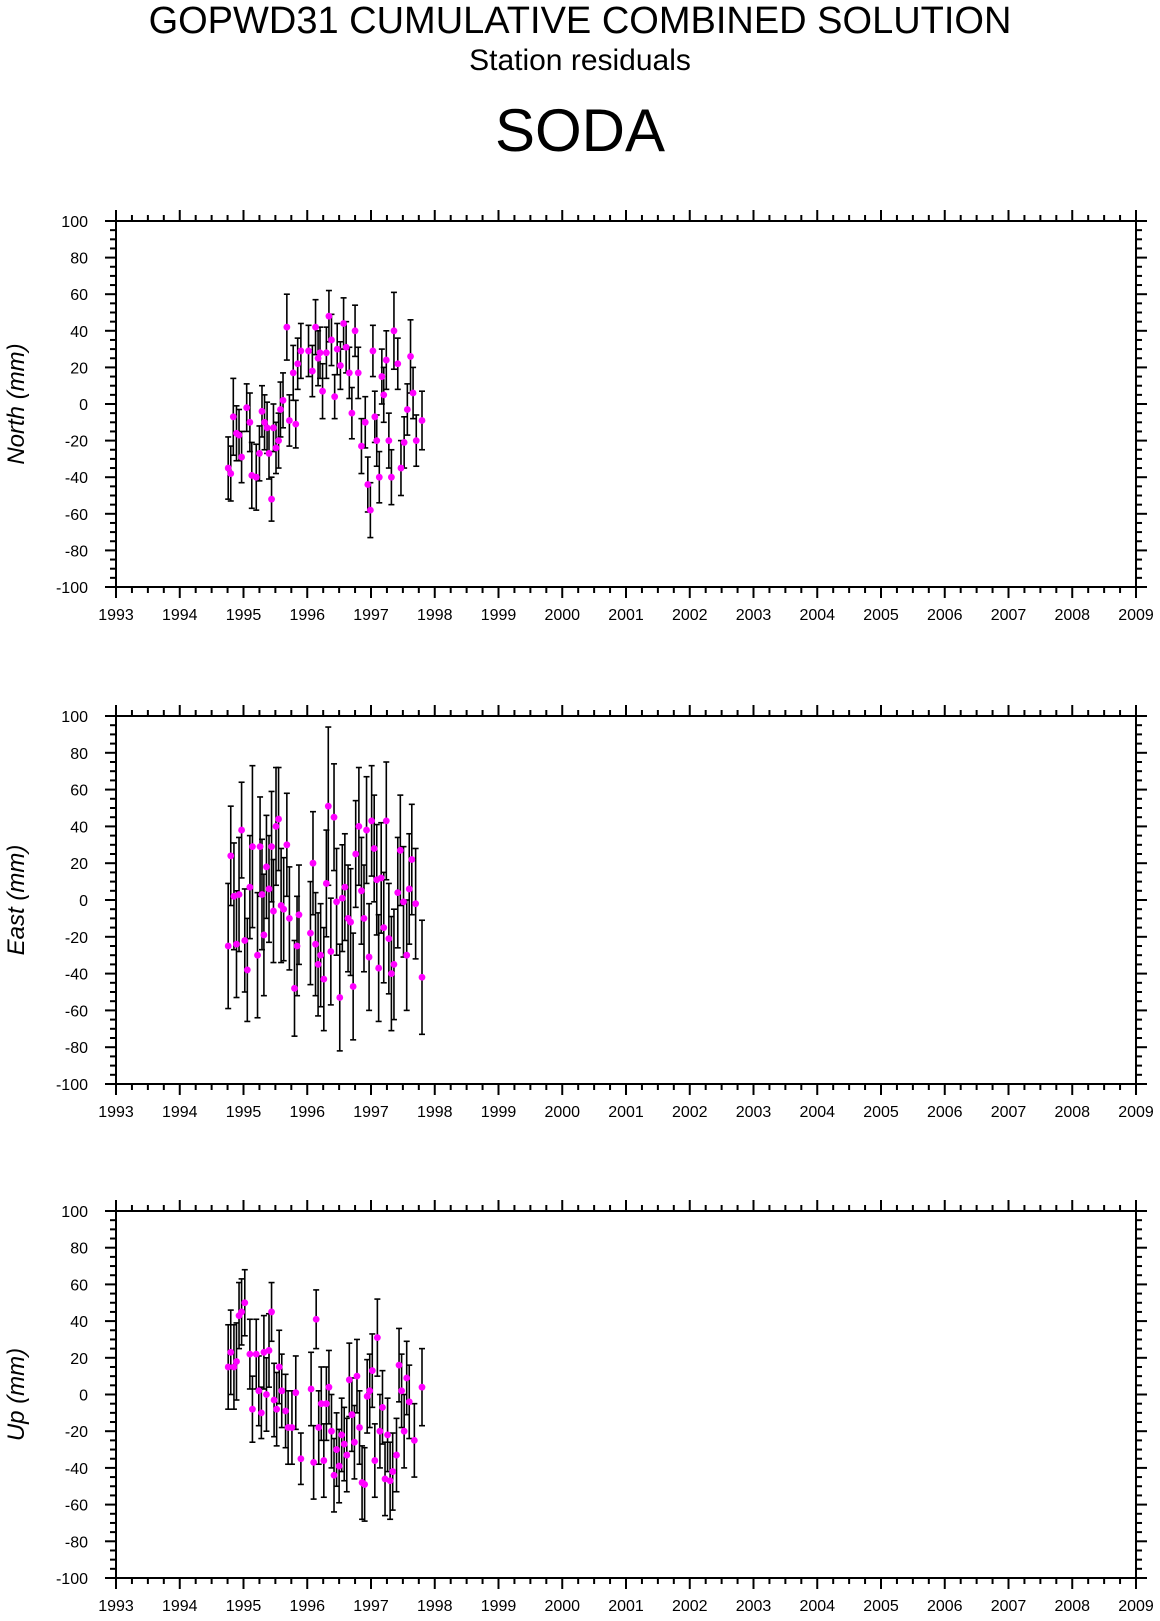 Image resolution: width=1160 pixels, height=1621 pixels. What do you see at coordinates (72, 588) in the screenshot?
I see `y-tick-label: -100` at bounding box center [72, 588].